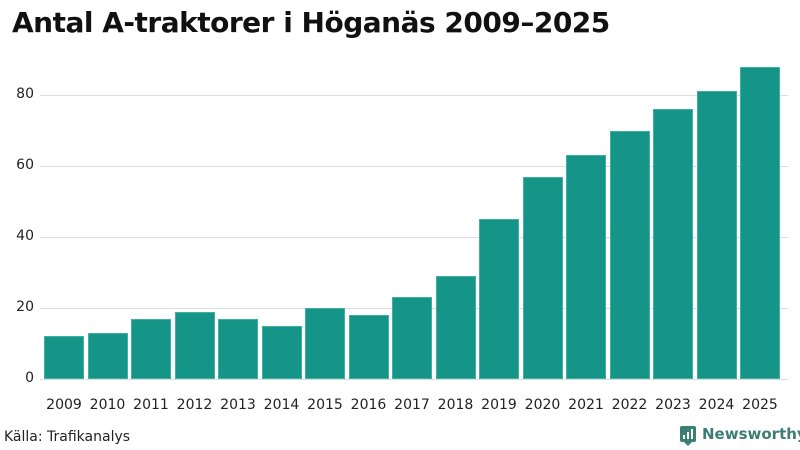 This screenshot has width=800, height=450. I want to click on bar-2010, so click(107, 355).